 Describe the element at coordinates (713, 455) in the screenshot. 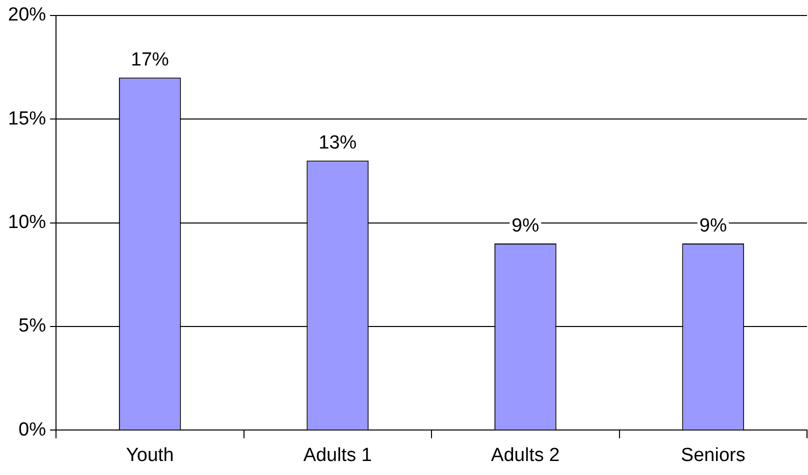

I see `x-tick-label: Seniors` at that location.